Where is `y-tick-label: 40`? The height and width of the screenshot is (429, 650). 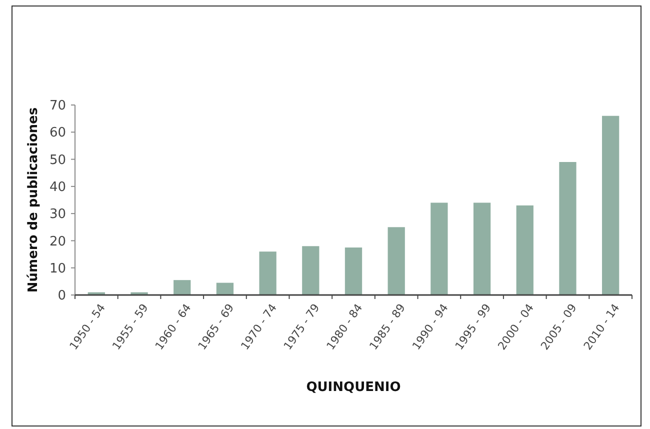 y-tick-label: 40 is located at coordinates (57, 187).